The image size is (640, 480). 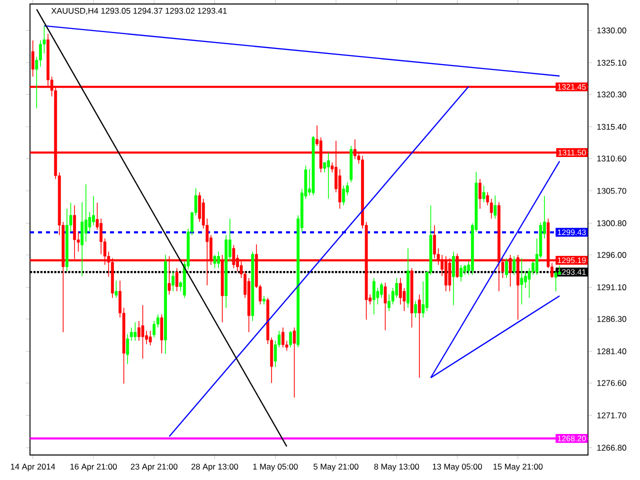 What do you see at coordinates (518, 468) in the screenshot?
I see `x-tick-label: 15 May 21:00` at bounding box center [518, 468].